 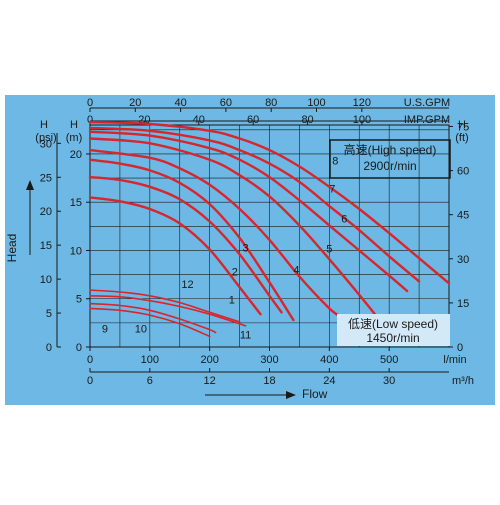 What do you see at coordinates (12, 248) in the screenshot?
I see `head-axis-title: Head` at bounding box center [12, 248].